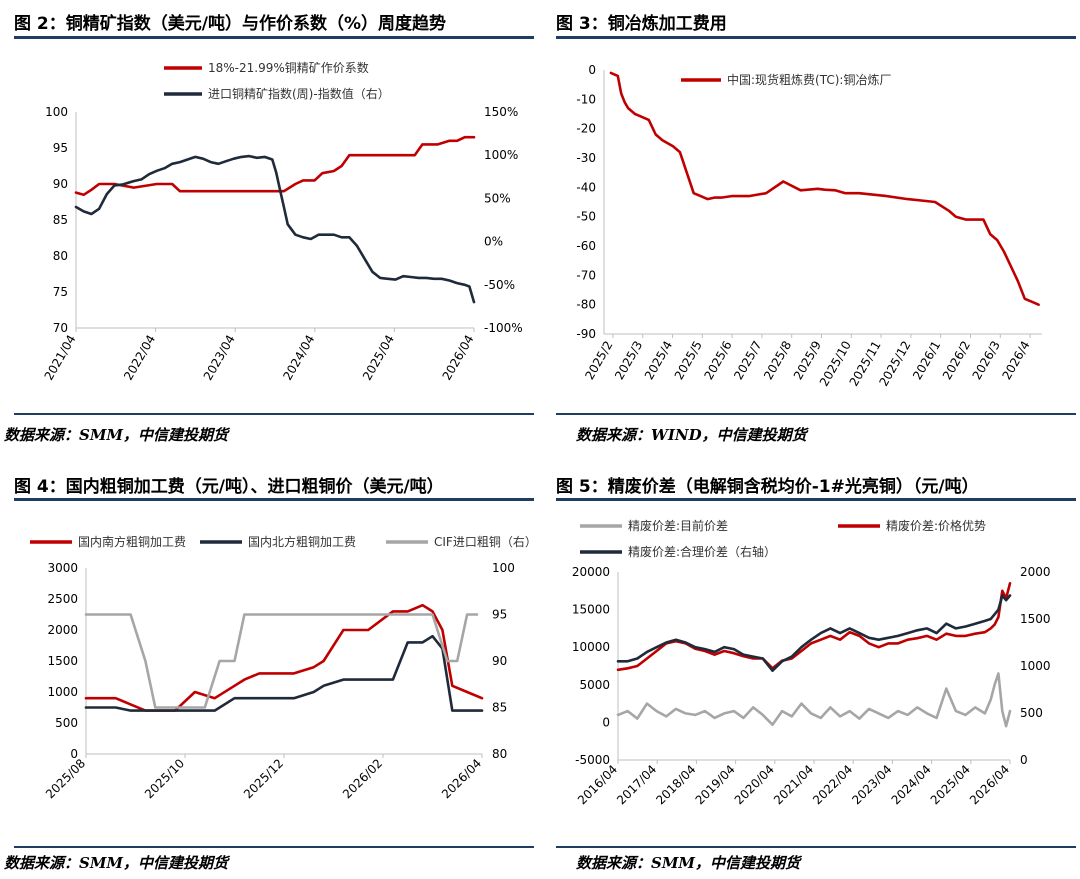  I want to click on x-tick-label: 2026/4, so click(1015, 361).